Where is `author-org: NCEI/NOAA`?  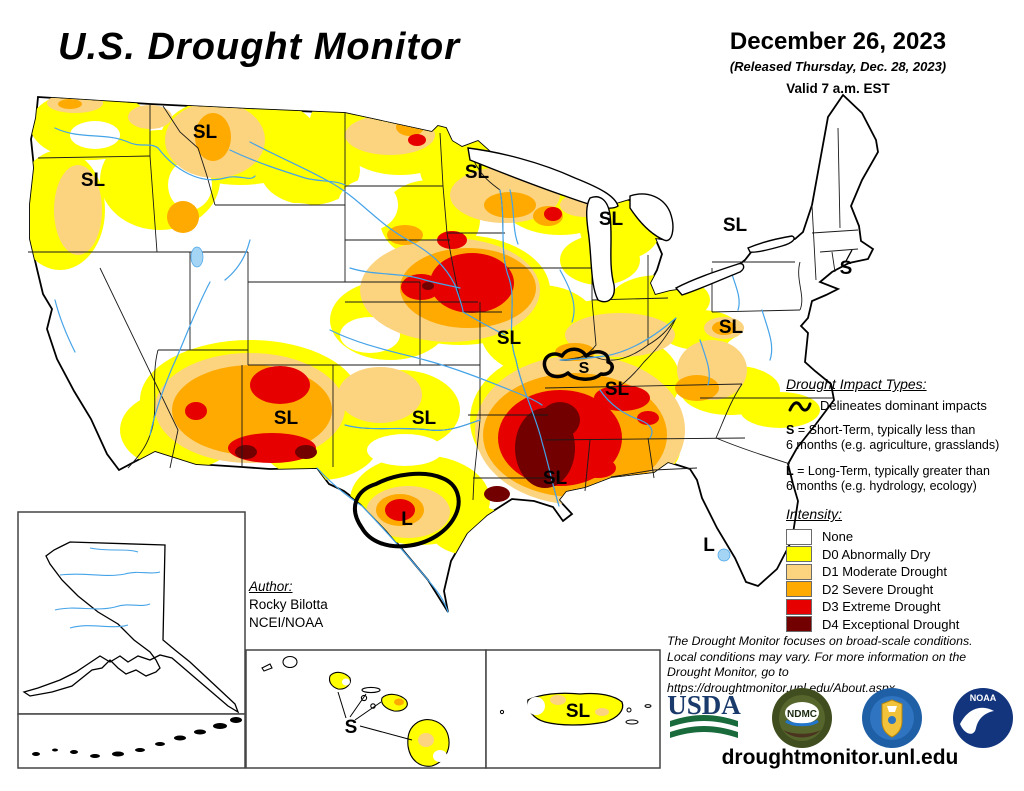
author-org: NCEI/NOAA is located at coordinates (286, 623).